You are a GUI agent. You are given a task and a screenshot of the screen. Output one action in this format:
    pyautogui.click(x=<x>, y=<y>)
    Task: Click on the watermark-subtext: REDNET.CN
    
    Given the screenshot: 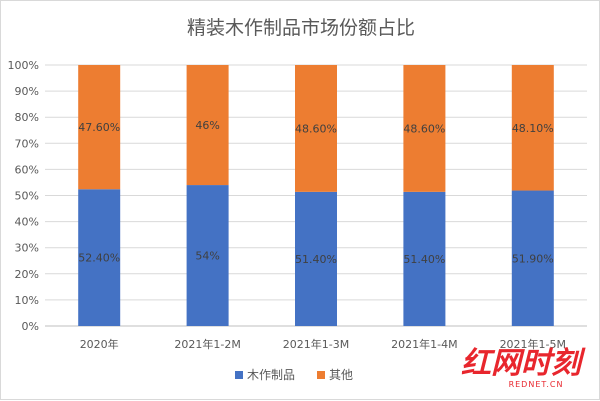 What is the action you would take?
    pyautogui.click(x=536, y=384)
    